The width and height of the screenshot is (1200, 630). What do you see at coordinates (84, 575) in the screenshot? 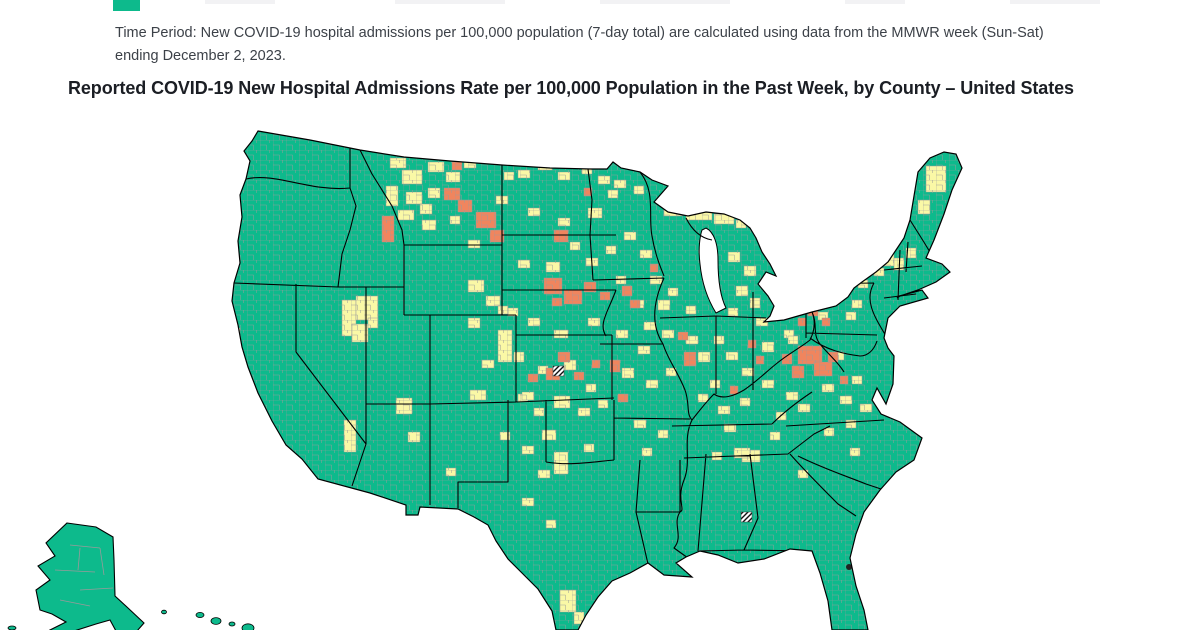
I see `alaska-borough-borders` at bounding box center [84, 575].